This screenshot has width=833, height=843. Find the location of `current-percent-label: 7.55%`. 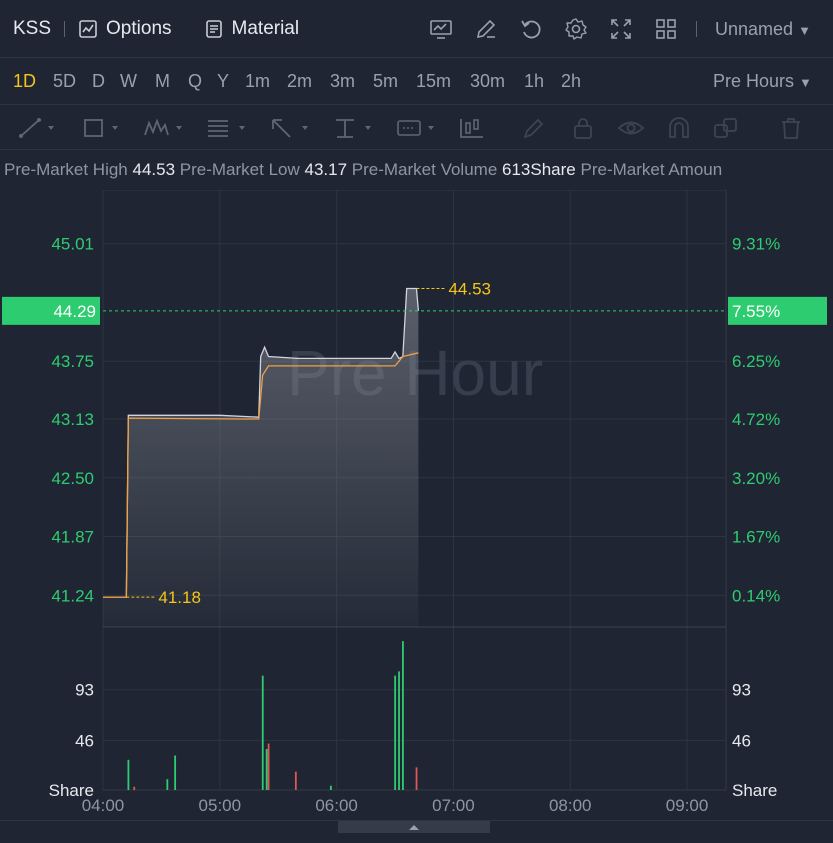

current-percent-label: 7.55% is located at coordinates (756, 311).